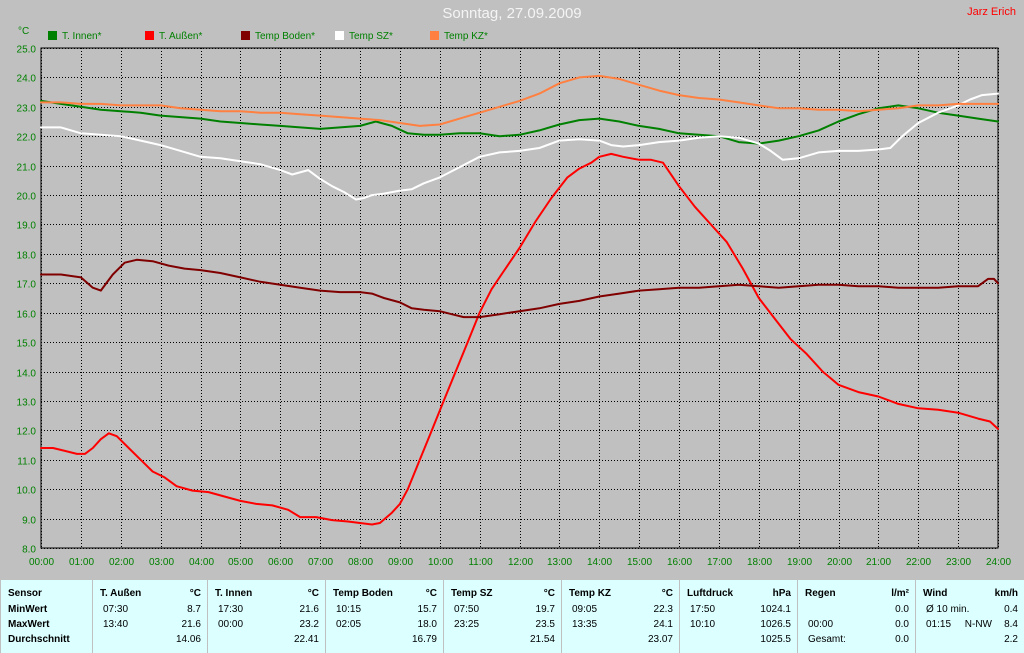 Image resolution: width=1024 pixels, height=653 pixels. What do you see at coordinates (559, 562) in the screenshot?
I see `x-tick-label: 13:00` at bounding box center [559, 562].